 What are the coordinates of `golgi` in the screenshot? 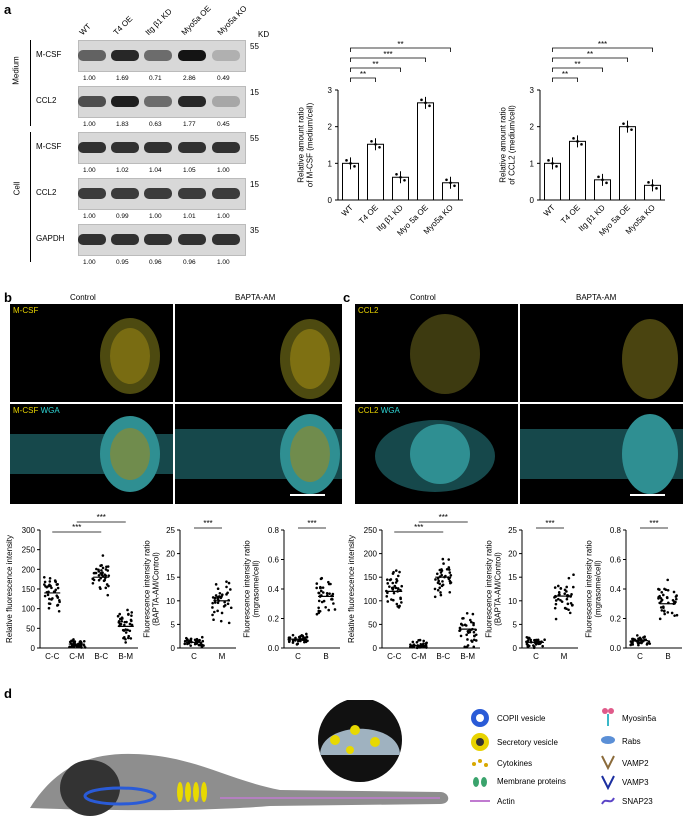 It's located at (192, 792).